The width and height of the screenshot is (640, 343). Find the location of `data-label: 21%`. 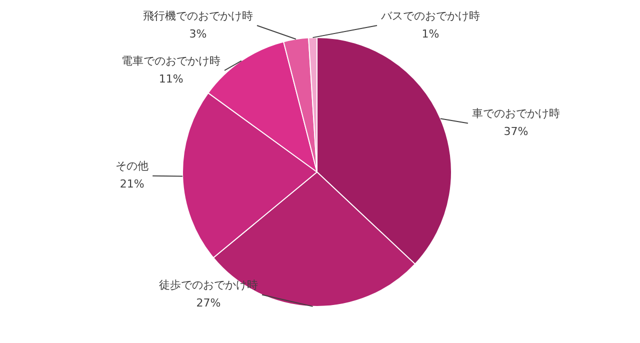

data-label: 21% is located at coordinates (132, 184).